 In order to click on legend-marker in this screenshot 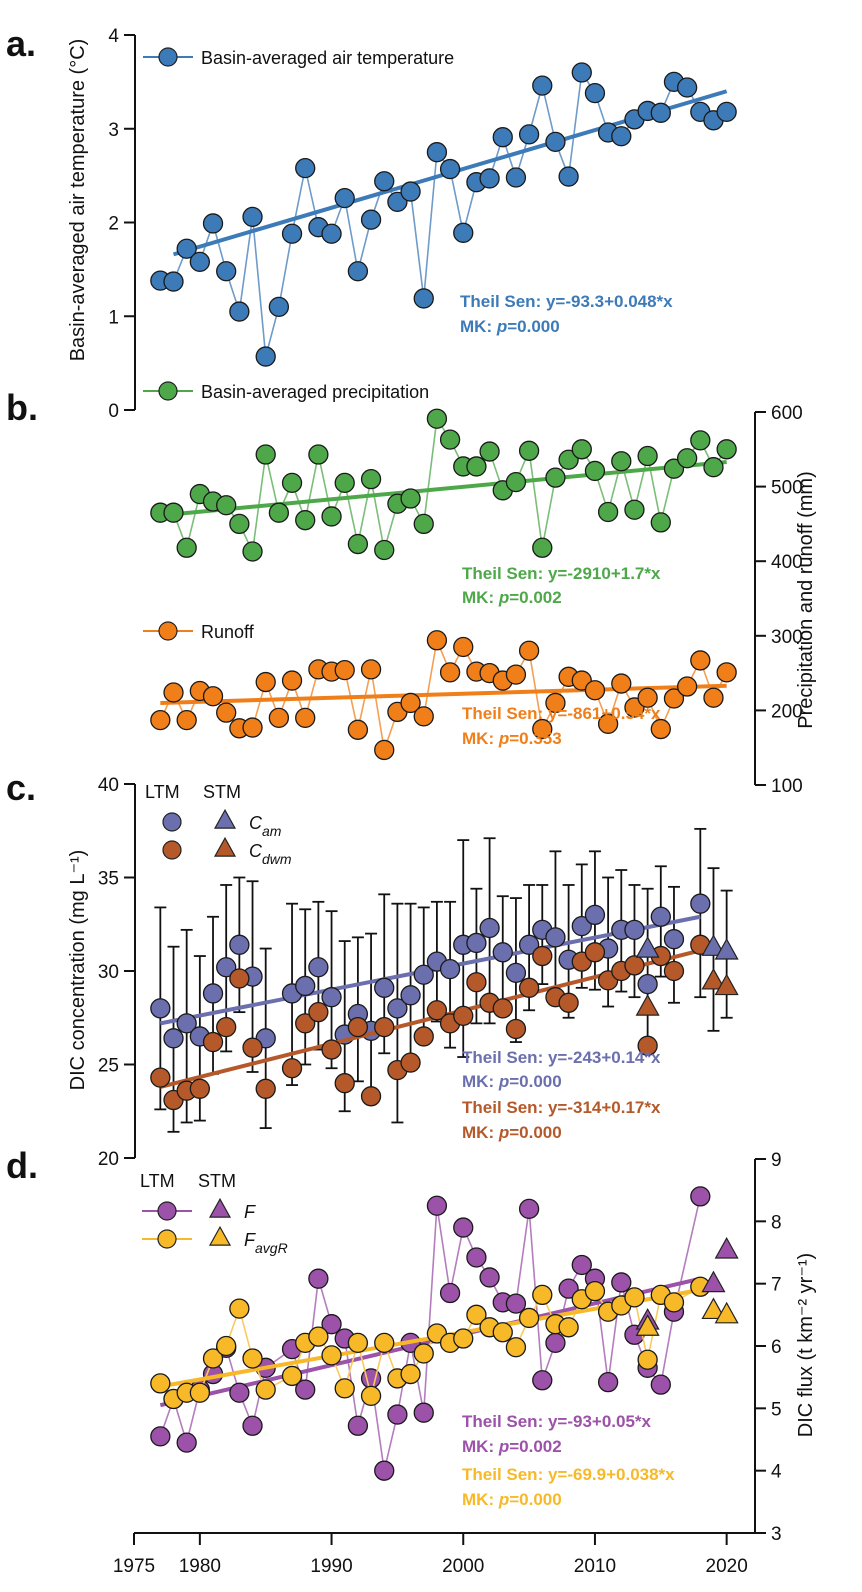, I will do `click(168, 391)`.